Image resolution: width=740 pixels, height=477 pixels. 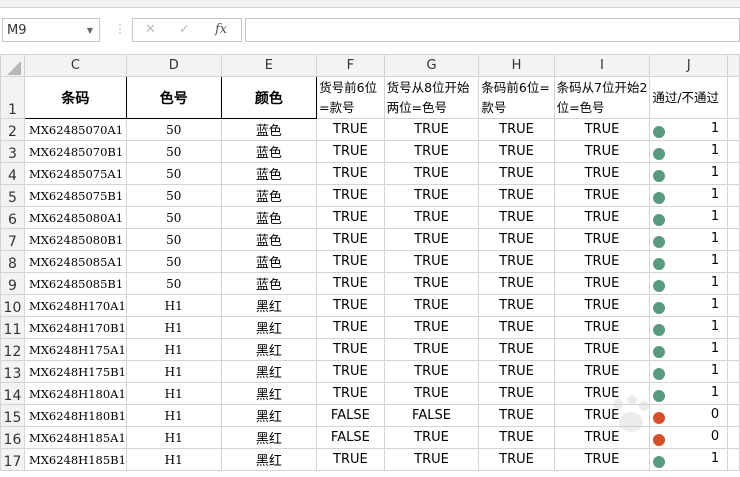 I want to click on column-header-J: J, so click(x=689, y=65).